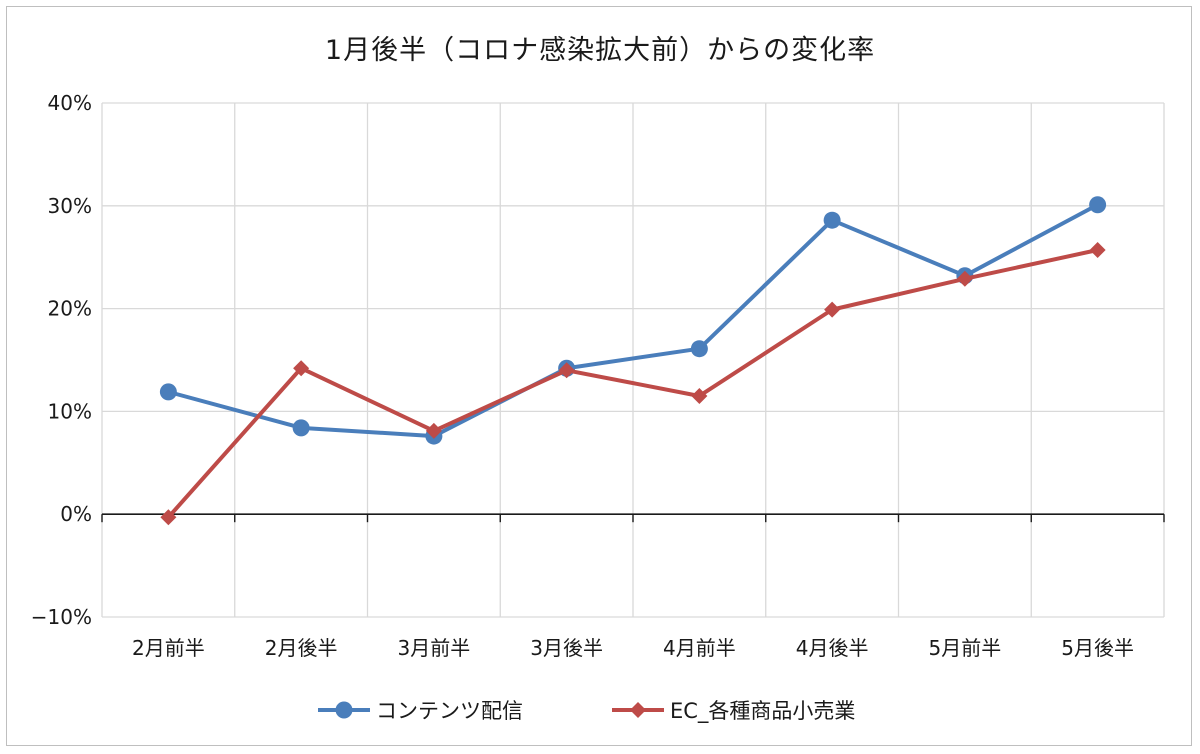  Describe the element at coordinates (434, 648) in the screenshot. I see `x-tick-label: 3月前半` at that location.